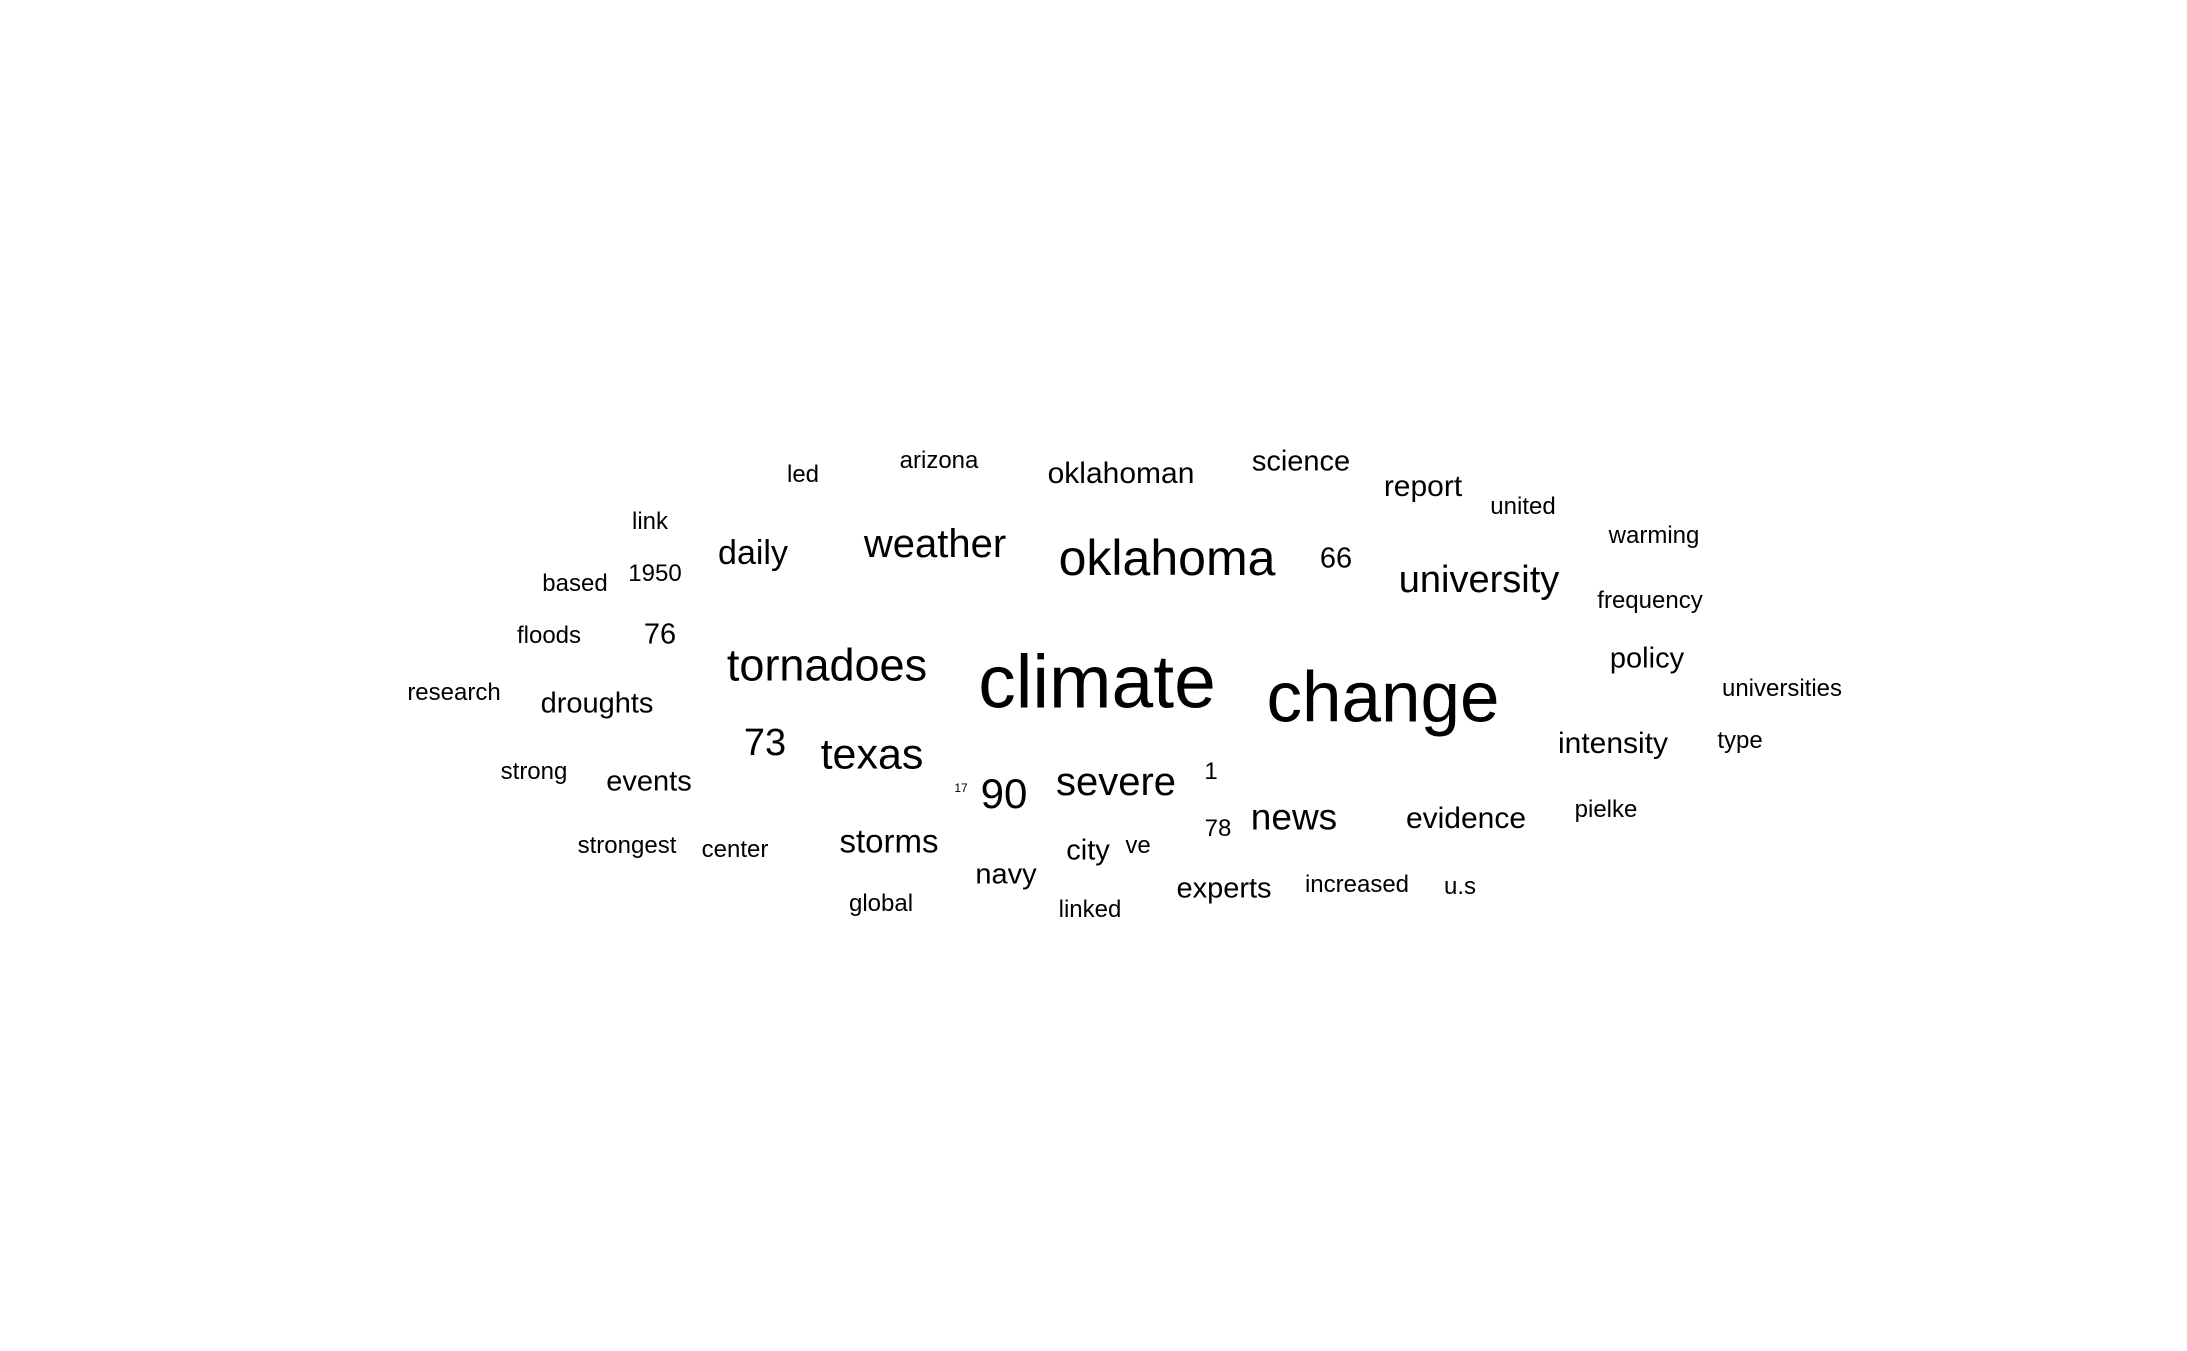 Image resolution: width=2187 pixels, height=1351 pixels. Describe the element at coordinates (735, 849) in the screenshot. I see `word-center: center` at that location.